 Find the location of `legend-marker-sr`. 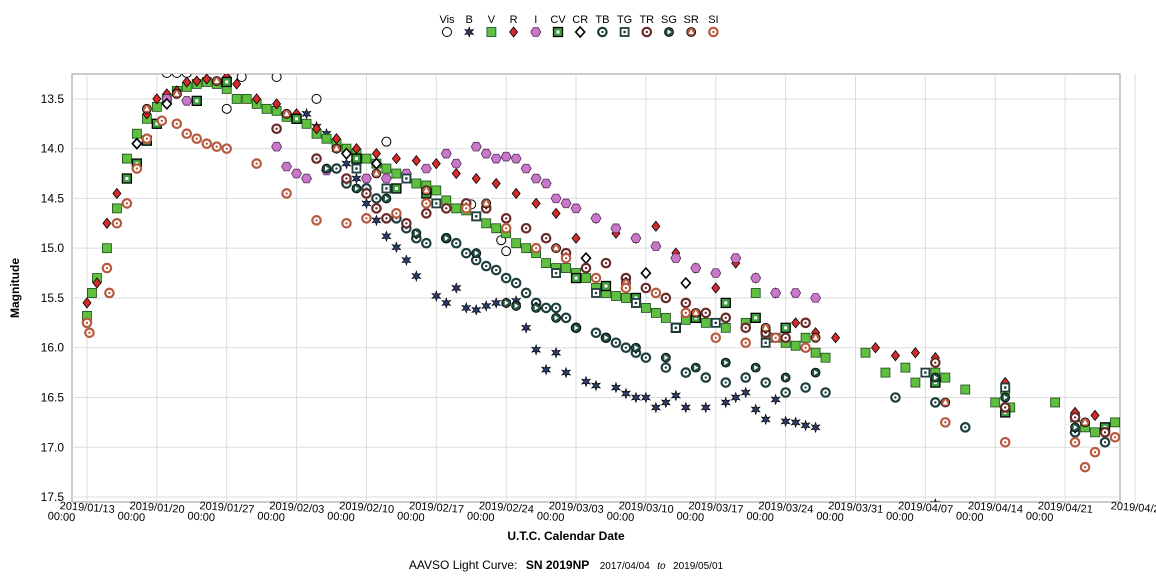

legend-marker-sr is located at coordinates (691, 32).